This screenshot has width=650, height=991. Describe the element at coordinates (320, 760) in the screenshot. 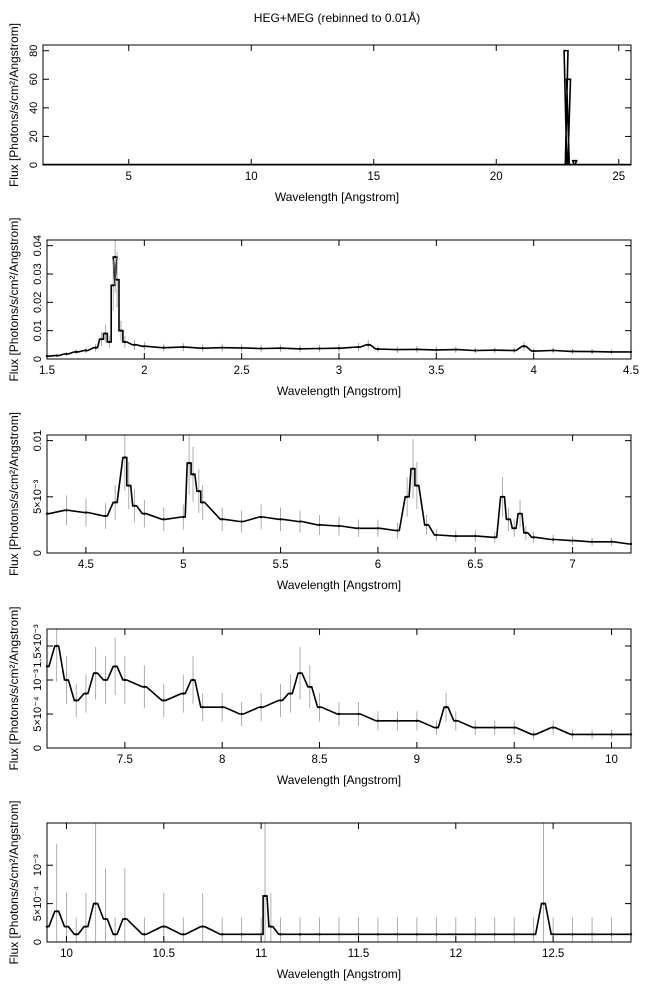

I see `x-tick-label: 8.5` at that location.